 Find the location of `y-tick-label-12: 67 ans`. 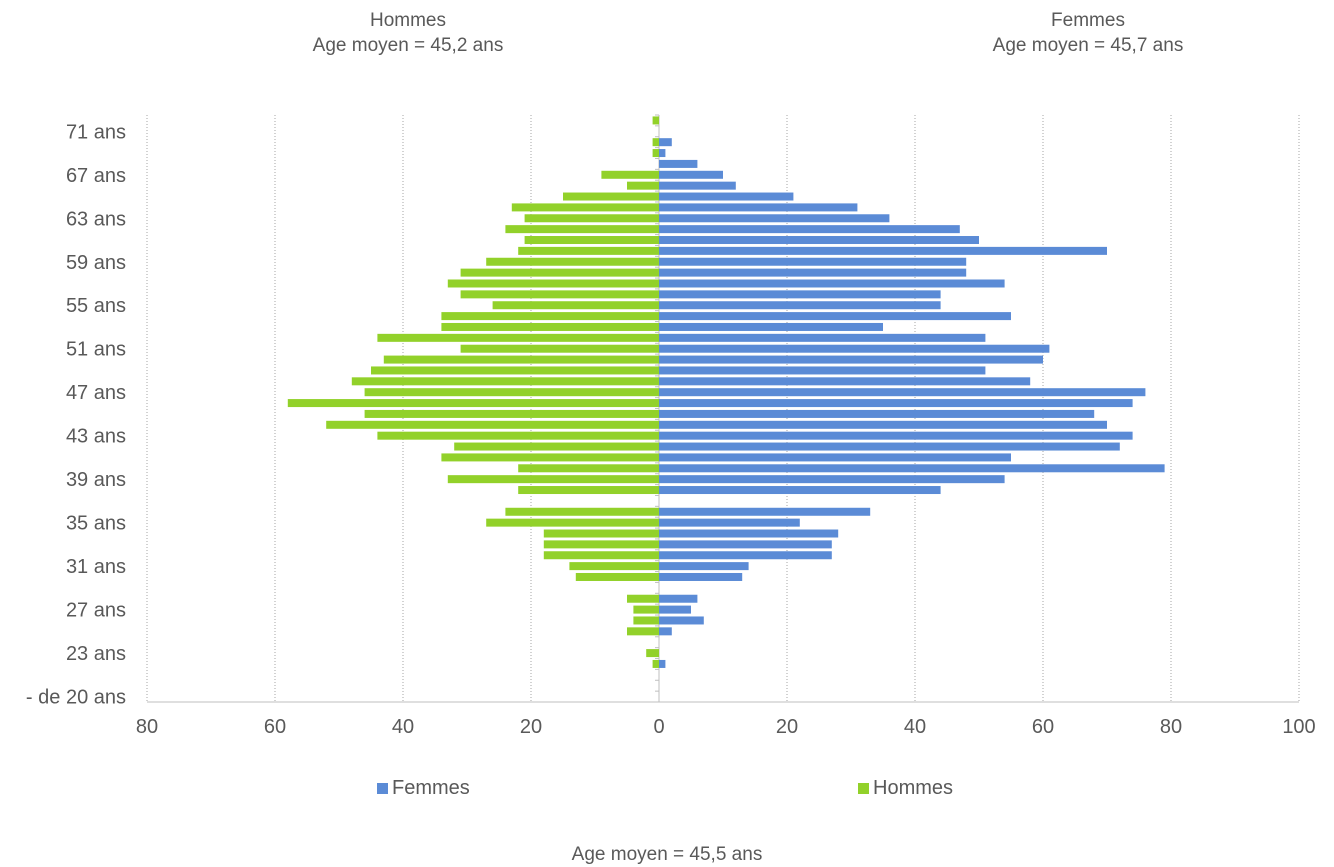

y-tick-label-12: 67 ans is located at coordinates (96, 176).